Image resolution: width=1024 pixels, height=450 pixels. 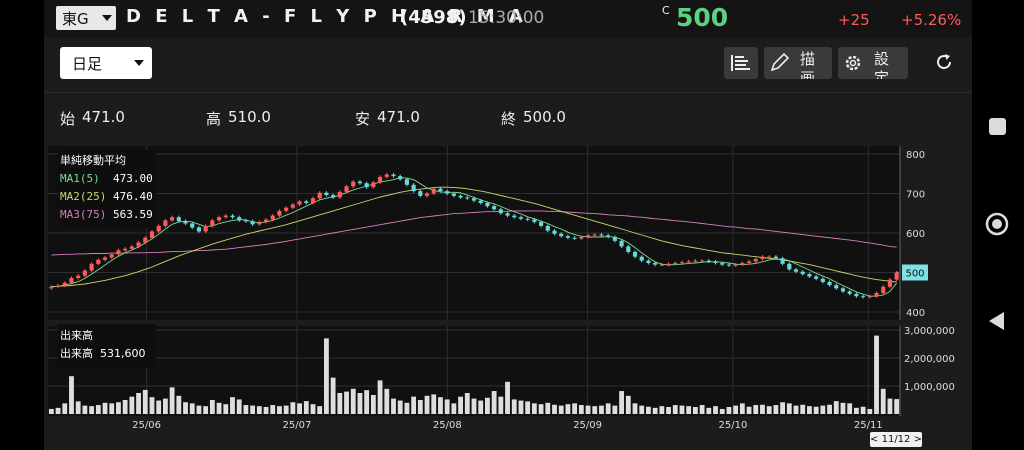 I want to click on volume-legend: 出来高 出来高 531,600, so click(x=107, y=346).